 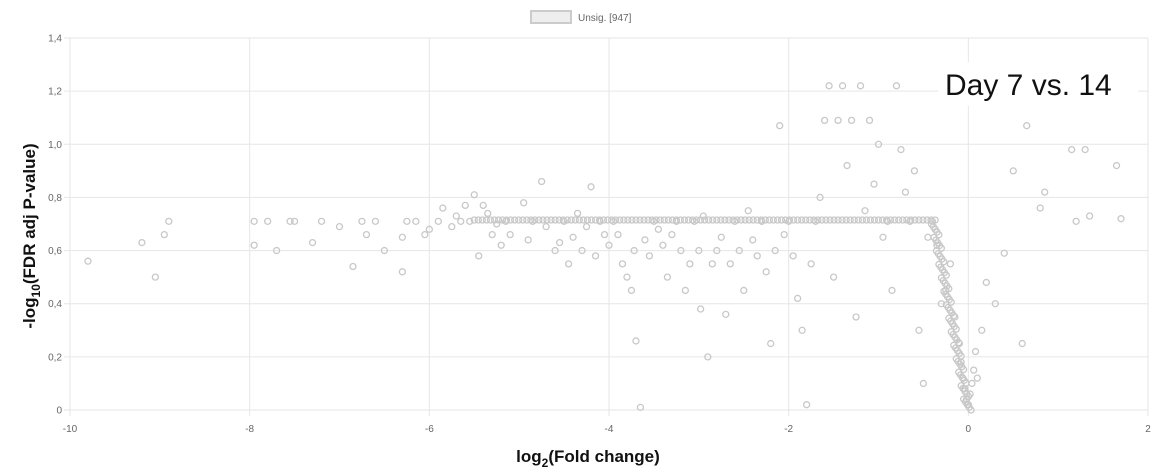 I want to click on x-tick-labels: -10 -8 -6 -4 -2 0 2, so click(x=607, y=429).